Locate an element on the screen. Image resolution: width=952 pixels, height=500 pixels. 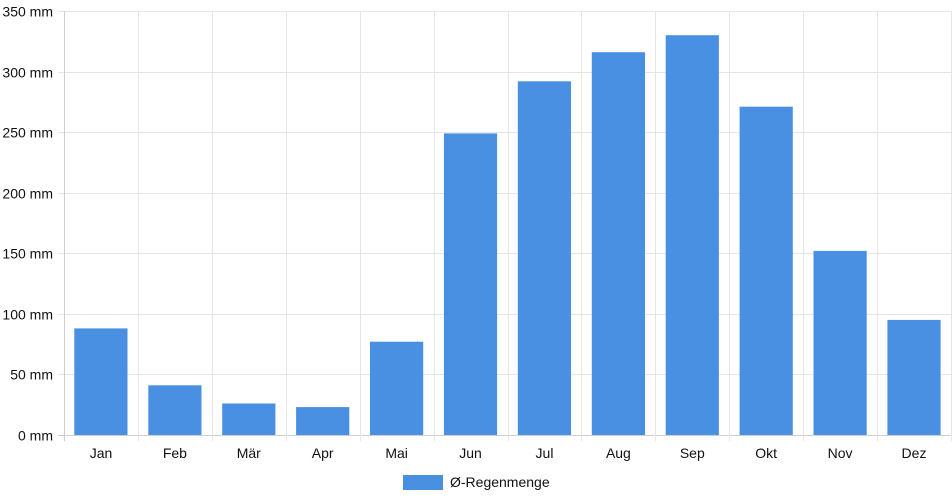
bar-mai is located at coordinates (397, 388).